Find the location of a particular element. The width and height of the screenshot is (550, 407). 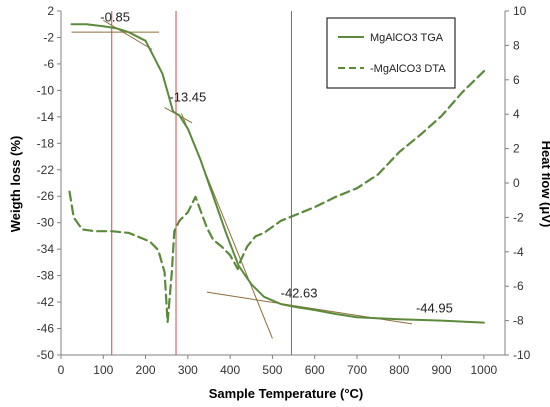

legend: MgAlCO3 TGA -MgAlCO3 DTA is located at coordinates (391, 53).